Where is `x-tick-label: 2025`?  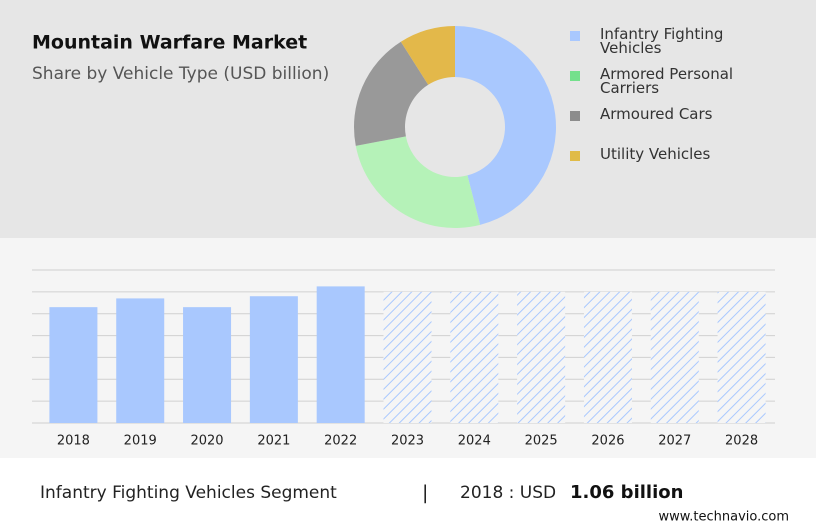 x-tick-label: 2025 is located at coordinates (541, 441).